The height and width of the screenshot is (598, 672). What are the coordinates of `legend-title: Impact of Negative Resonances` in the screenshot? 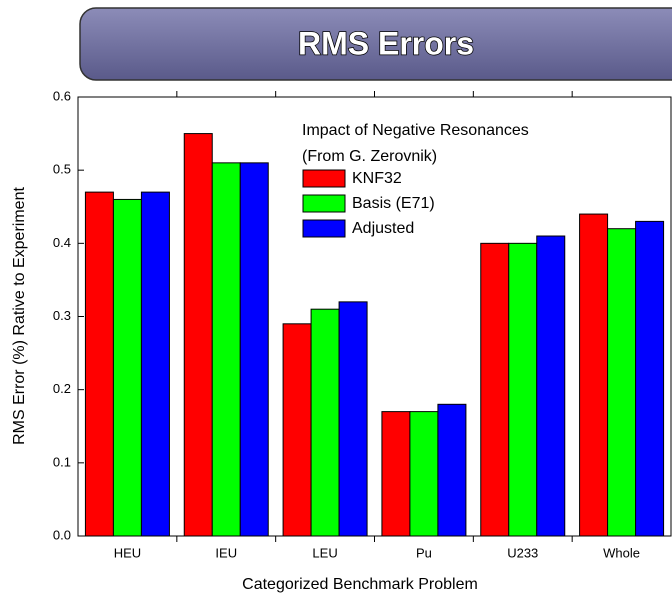 It's located at (415, 130).